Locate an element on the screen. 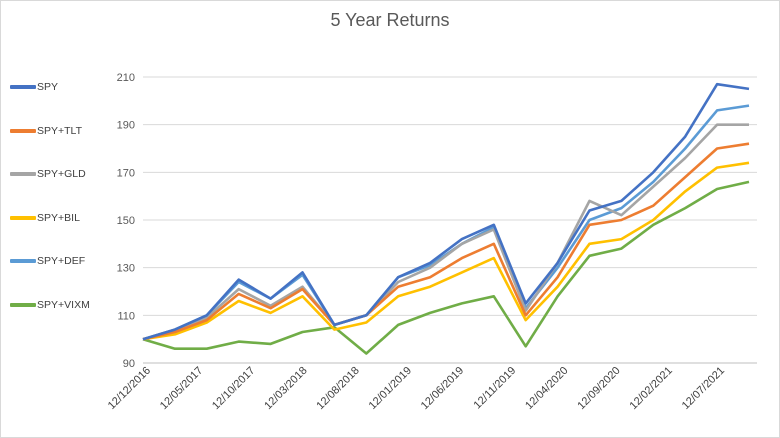 This screenshot has height=438, width=780. x-tick-label: 12/02/2021 is located at coordinates (651, 388).